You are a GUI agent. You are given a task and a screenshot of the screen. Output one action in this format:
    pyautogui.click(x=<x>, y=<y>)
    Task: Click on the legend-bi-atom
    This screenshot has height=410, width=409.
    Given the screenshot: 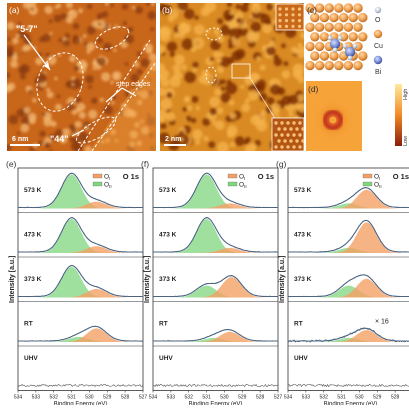 What is the action you would take?
    pyautogui.click(x=378, y=60)
    